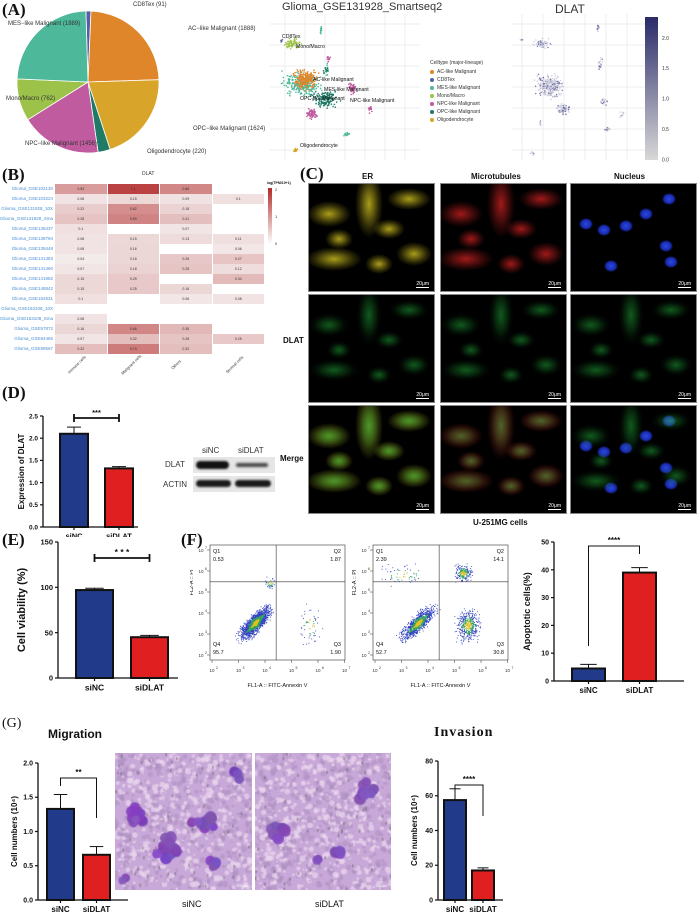  What do you see at coordinates (27, 208) in the screenshot?
I see `heatmap-row-label: Glioma_GSE131928_10X` at bounding box center [27, 208].